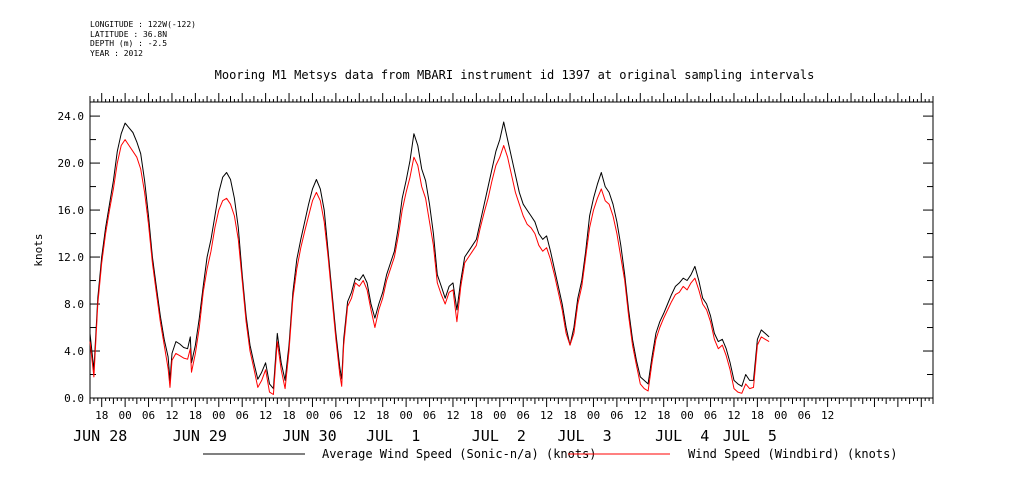 This screenshot has width=1009, height=504. Describe the element at coordinates (584, 436) in the screenshot. I see `x-day-label: JUL 3` at that location.